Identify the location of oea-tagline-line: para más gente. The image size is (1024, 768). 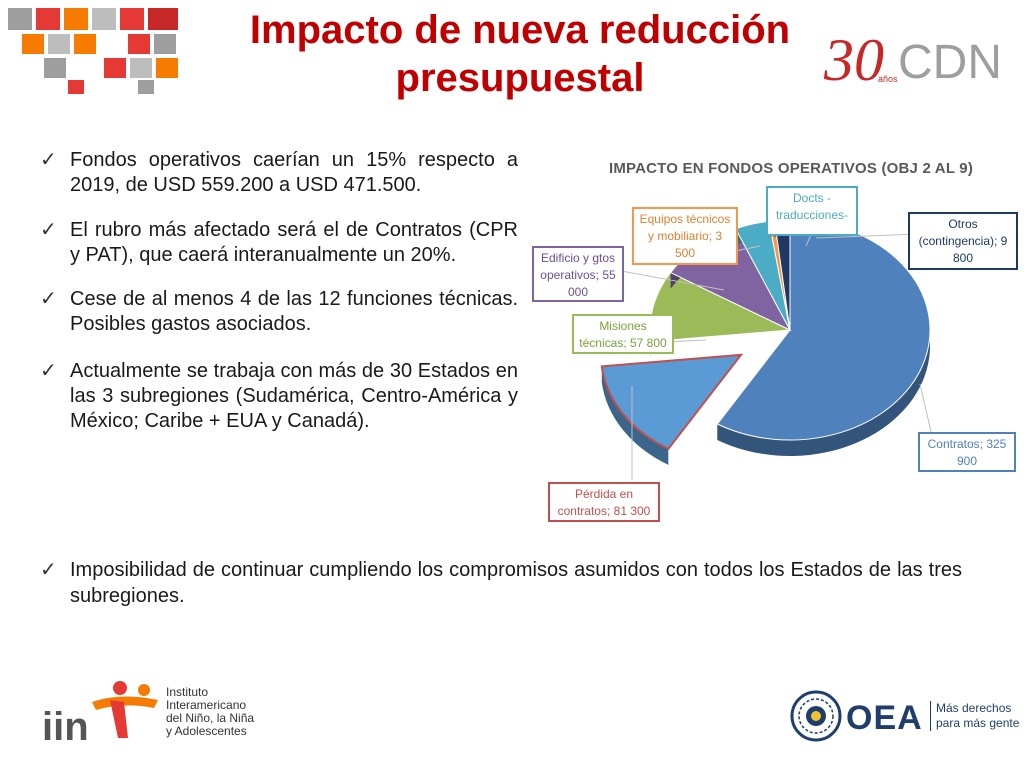
(978, 723).